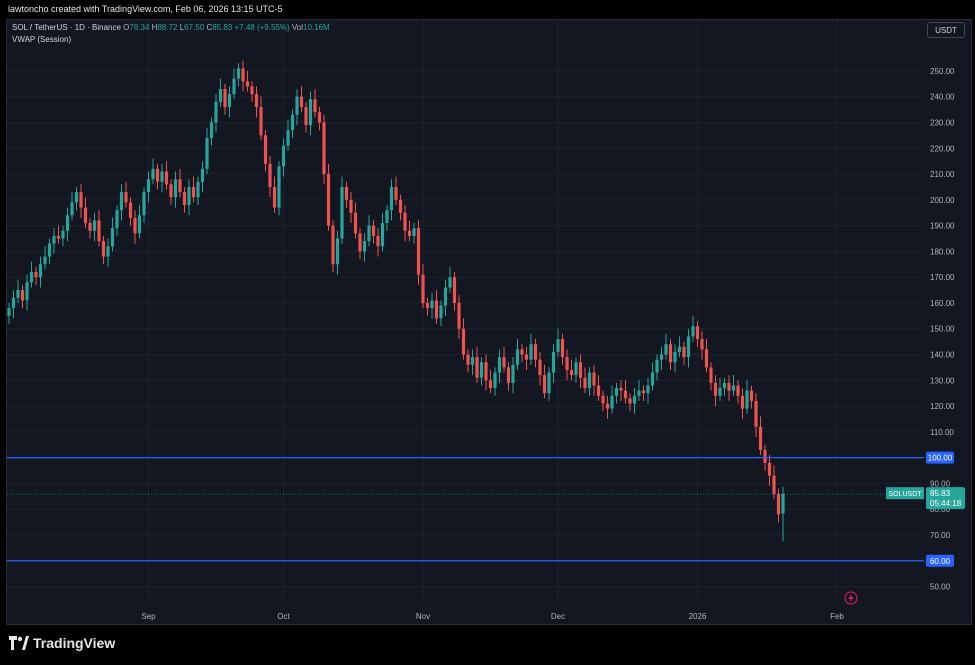 Image resolution: width=975 pixels, height=665 pixels. What do you see at coordinates (946, 30) in the screenshot?
I see `currency-button: USDT` at bounding box center [946, 30].